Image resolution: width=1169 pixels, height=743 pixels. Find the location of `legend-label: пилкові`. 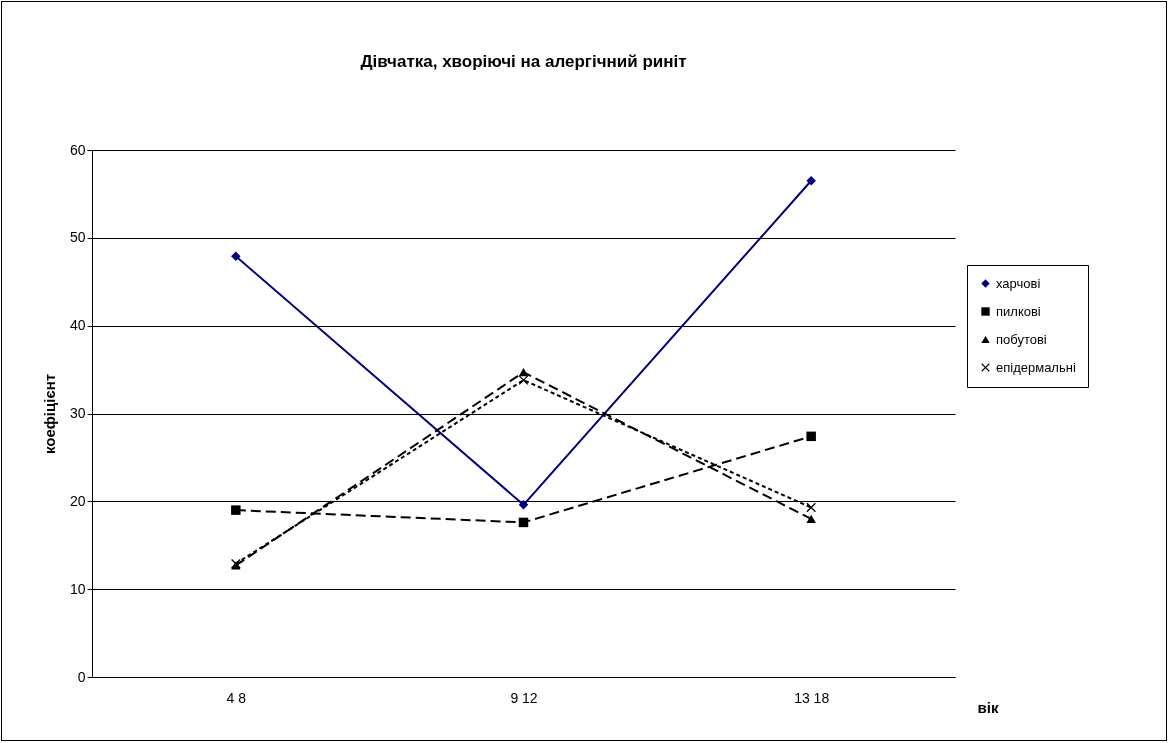

legend-label: пилкові is located at coordinates (1018, 311).